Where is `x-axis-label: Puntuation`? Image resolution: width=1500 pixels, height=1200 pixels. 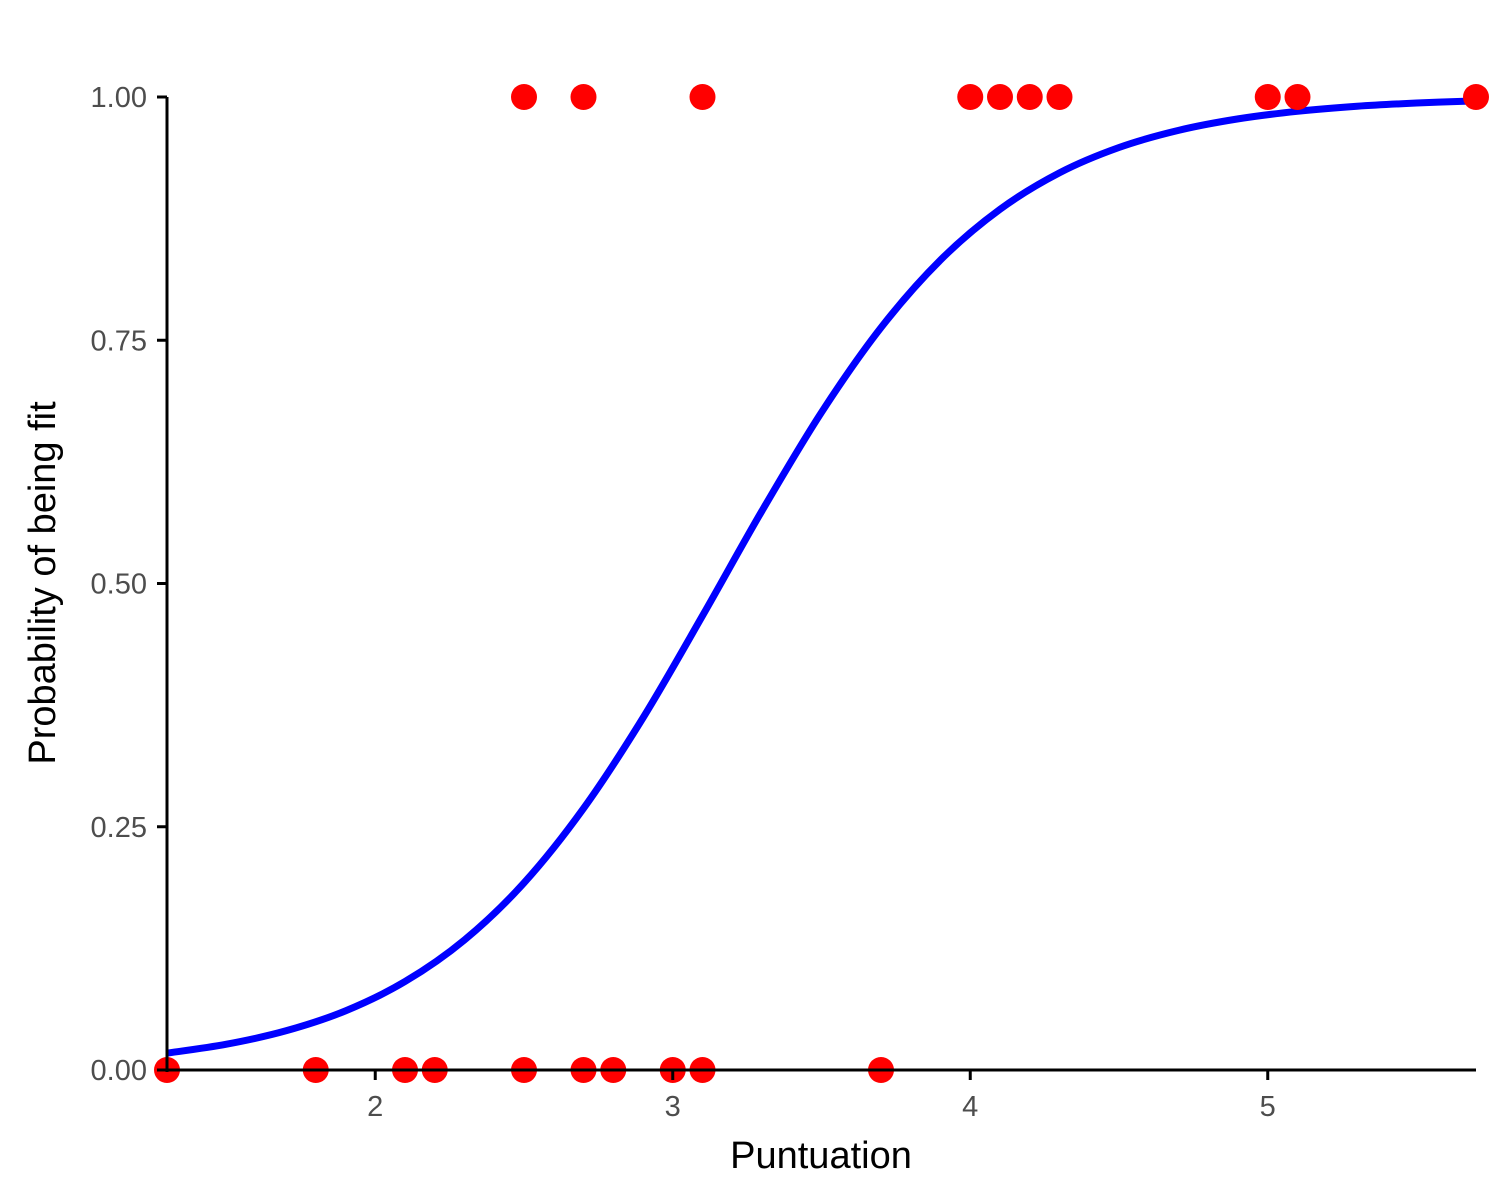
x-axis-label: Puntuation is located at coordinates (821, 1156).